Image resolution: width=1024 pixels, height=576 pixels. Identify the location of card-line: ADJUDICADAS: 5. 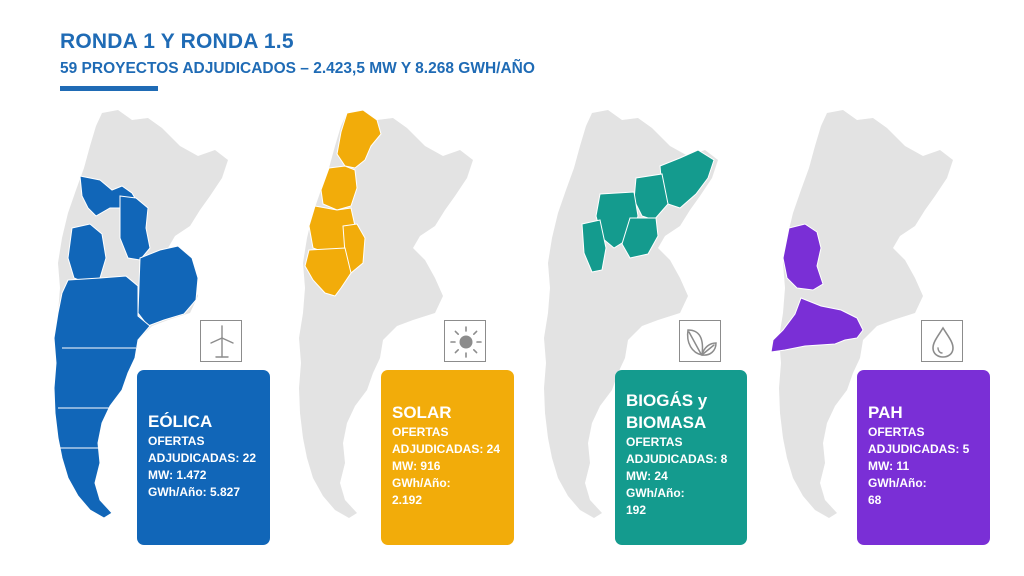
(919, 449).